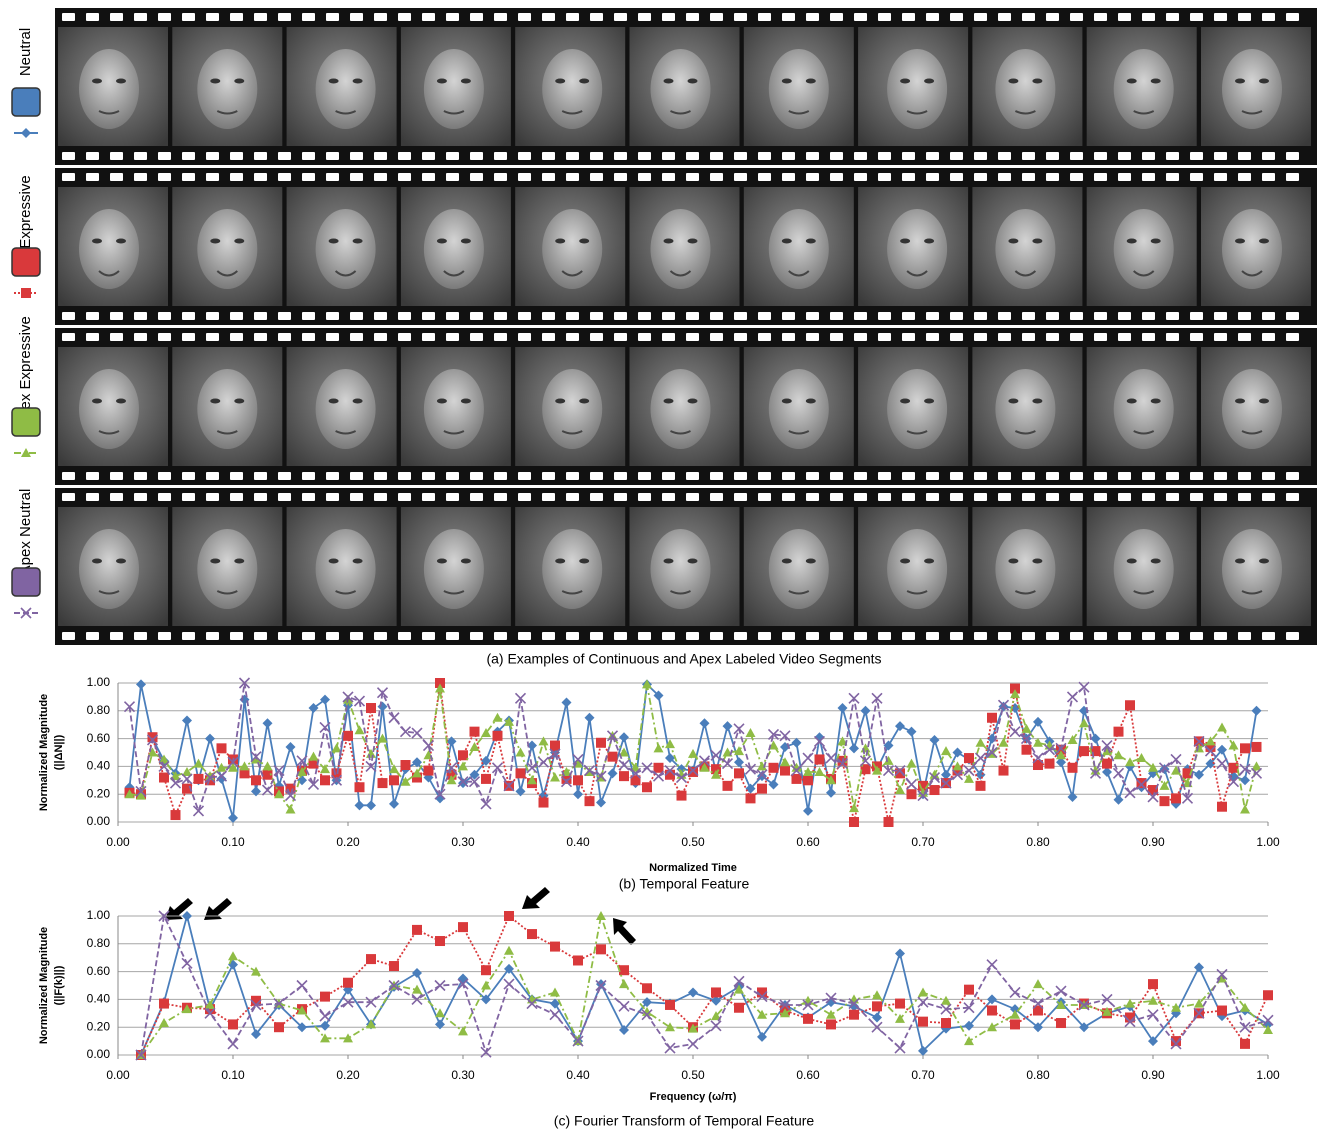  Describe the element at coordinates (704, 984) in the screenshot. I see `series-line` at that location.